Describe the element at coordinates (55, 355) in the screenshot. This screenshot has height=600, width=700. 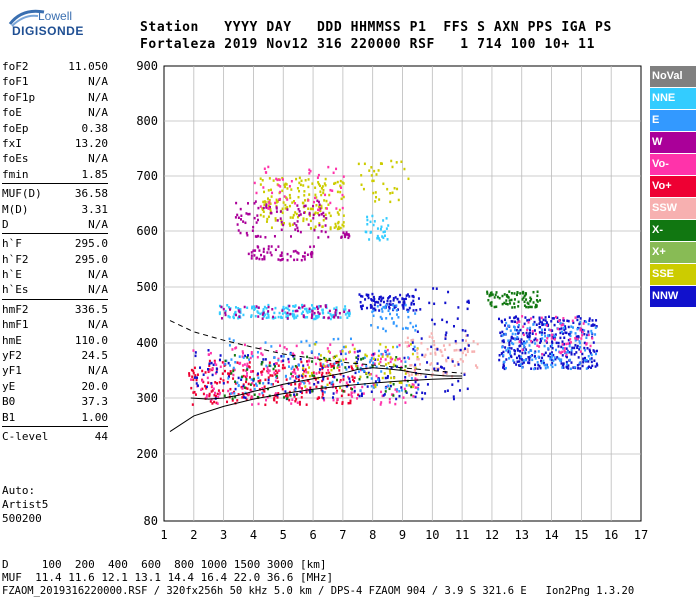
I see `param-row: yF2 24.5` at that location.